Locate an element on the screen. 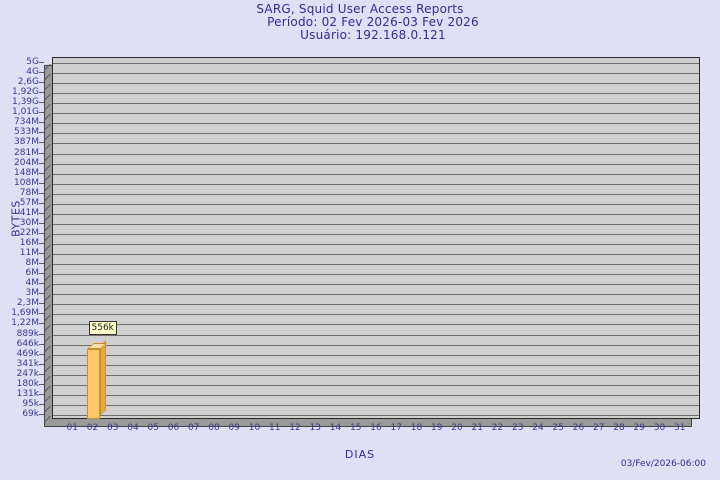  y-axis-tick-label: 646k is located at coordinates (27, 344).